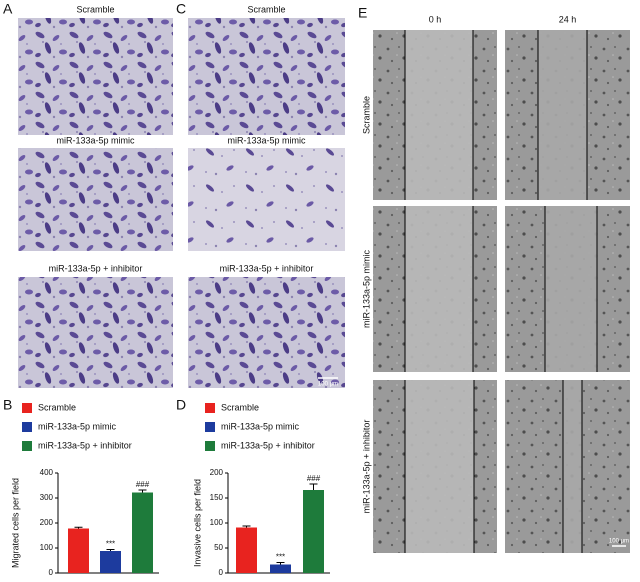 The height and width of the screenshot is (582, 640). What do you see at coordinates (217, 497) in the screenshot?
I see `y-tick-label: 150` at bounding box center [217, 497].